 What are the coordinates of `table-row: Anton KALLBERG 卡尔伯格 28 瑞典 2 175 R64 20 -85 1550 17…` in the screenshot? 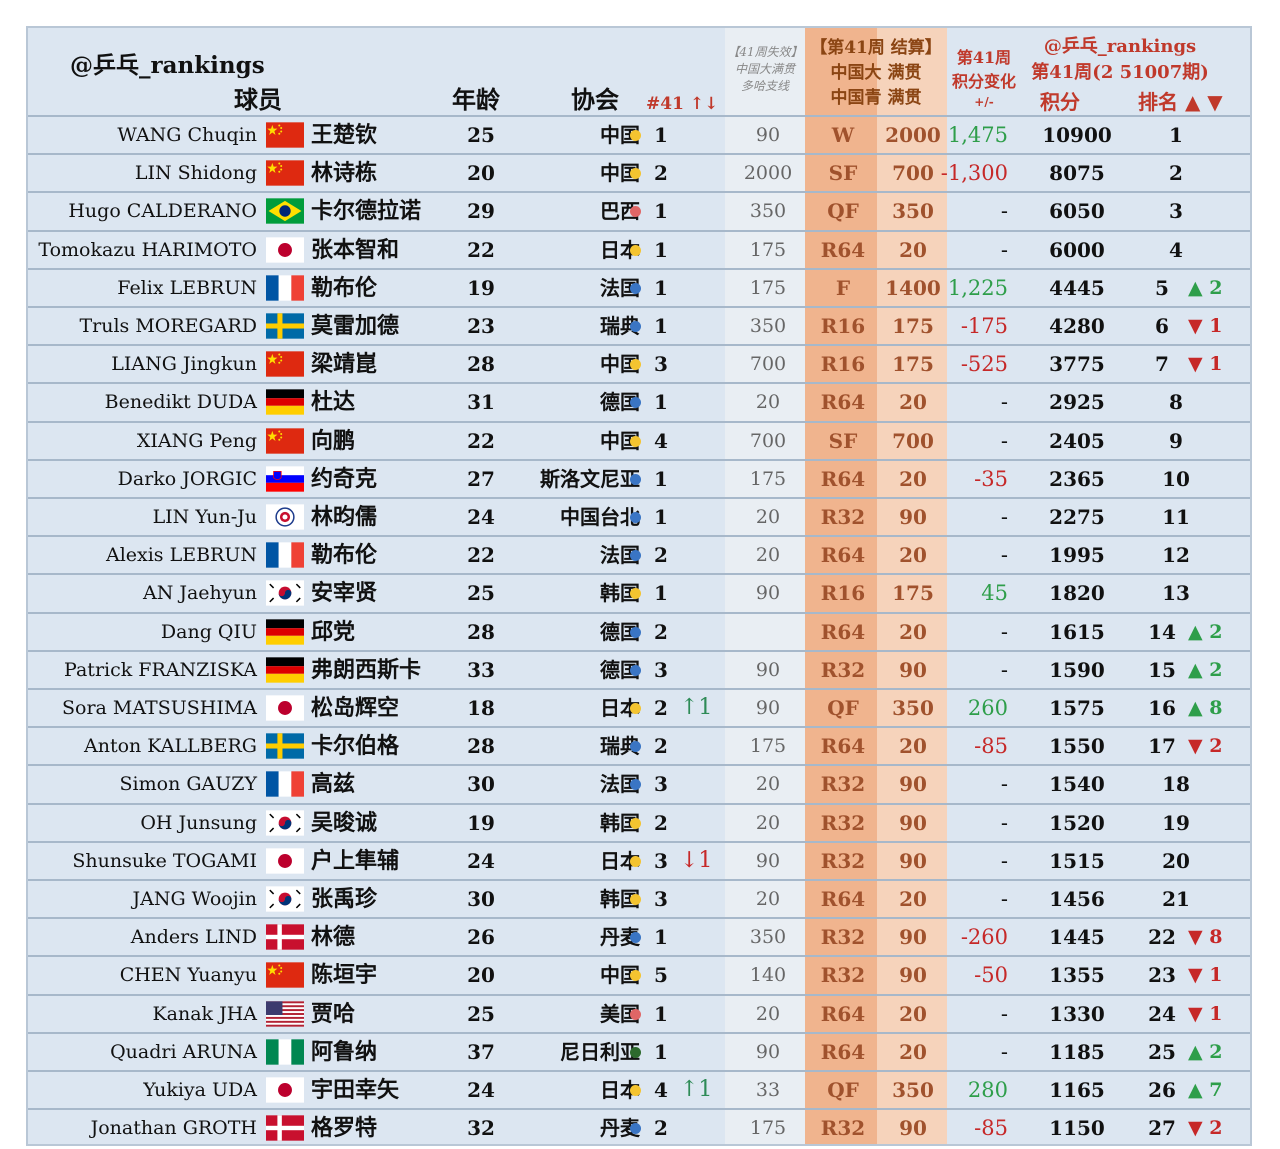 It's located at (639, 745).